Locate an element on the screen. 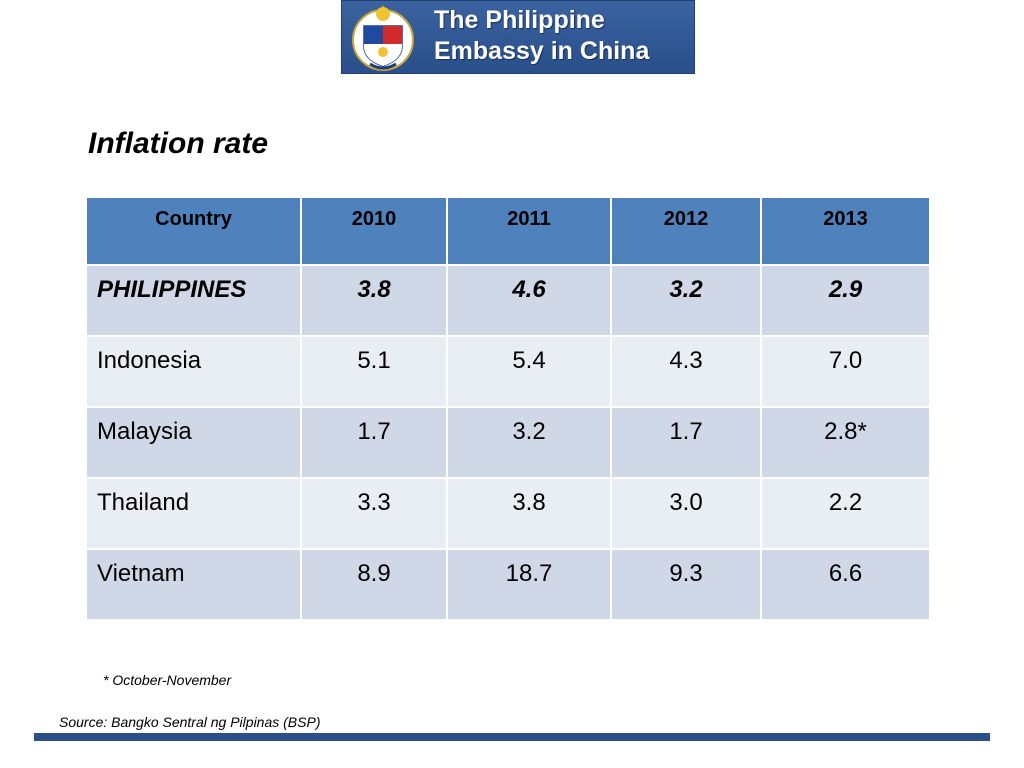 Image resolution: width=1024 pixels, height=768 pixels. table-row: PHILIPPINES 3.8 4.6 3.2 2.9 is located at coordinates (508, 300).